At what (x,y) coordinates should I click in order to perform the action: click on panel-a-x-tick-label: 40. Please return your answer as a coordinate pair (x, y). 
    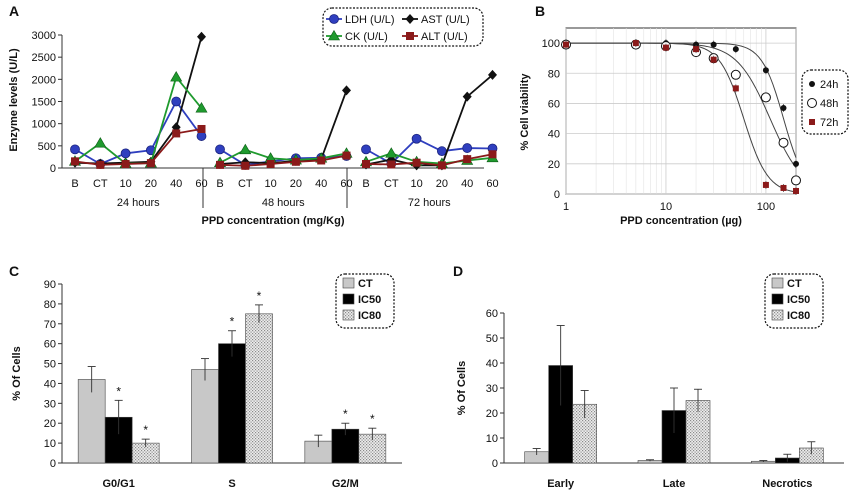
    Looking at the image, I should click on (467, 184).